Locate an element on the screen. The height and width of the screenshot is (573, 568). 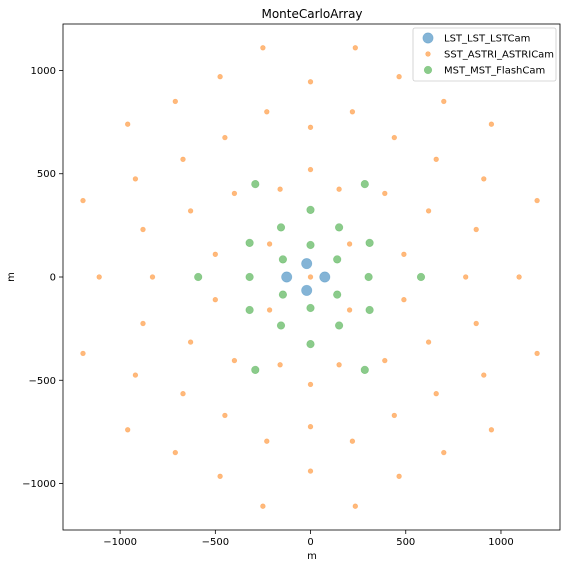
chart-title: MonteCarloArray is located at coordinates (311, 14).